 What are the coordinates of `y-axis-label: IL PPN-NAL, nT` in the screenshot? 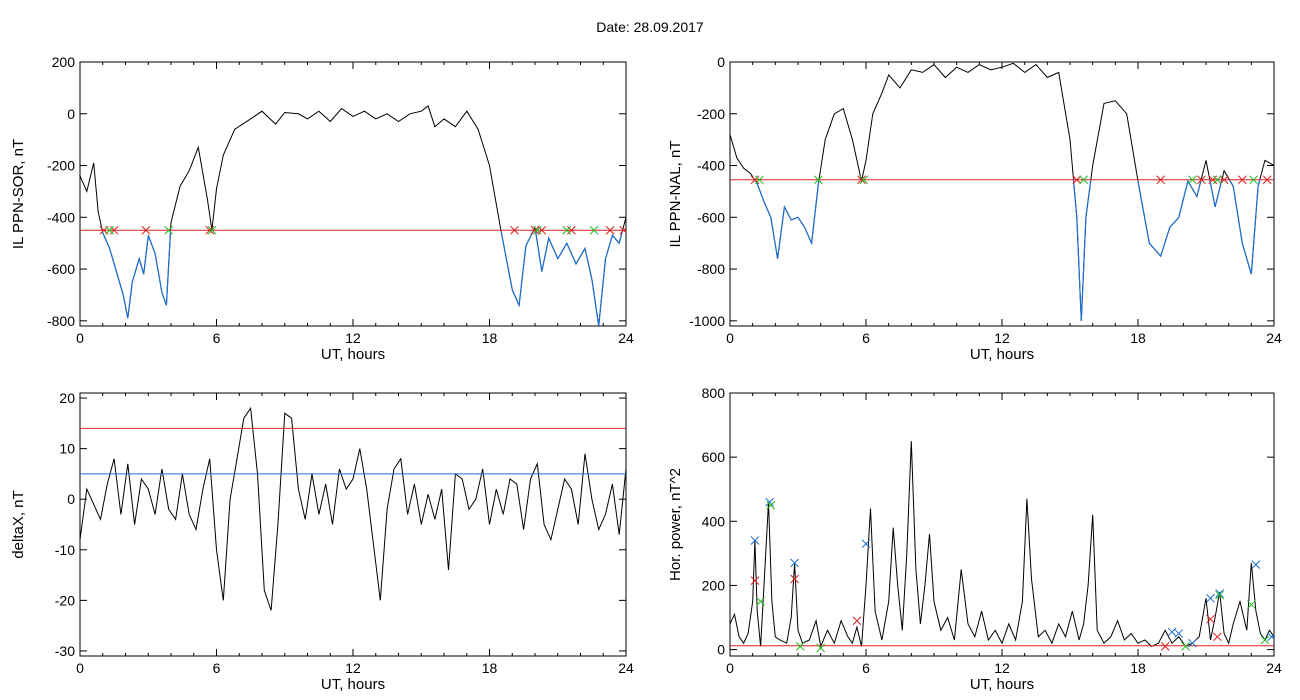 It's located at (675, 194).